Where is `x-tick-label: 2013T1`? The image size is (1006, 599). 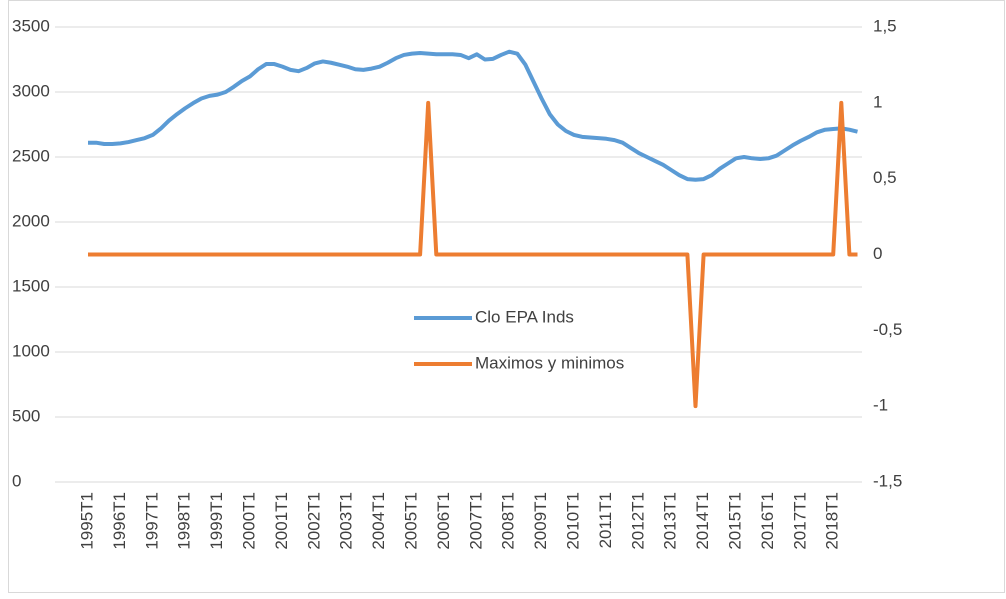
x-tick-label: 2013T1 is located at coordinates (670, 521).